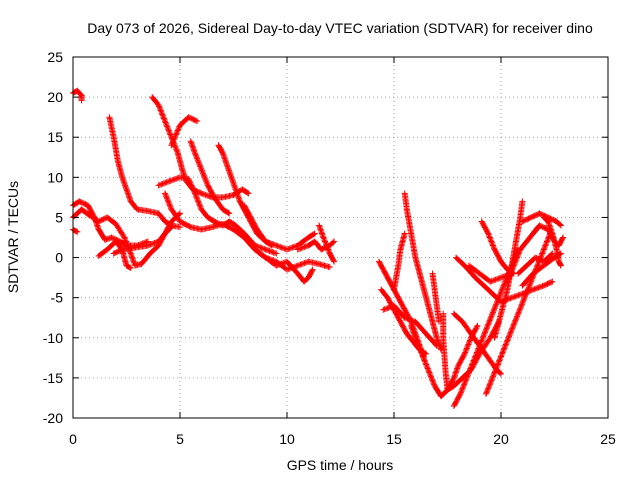 This screenshot has height=480, width=640. Describe the element at coordinates (55, 97) in the screenshot. I see `y-tick-label: 20` at that location.